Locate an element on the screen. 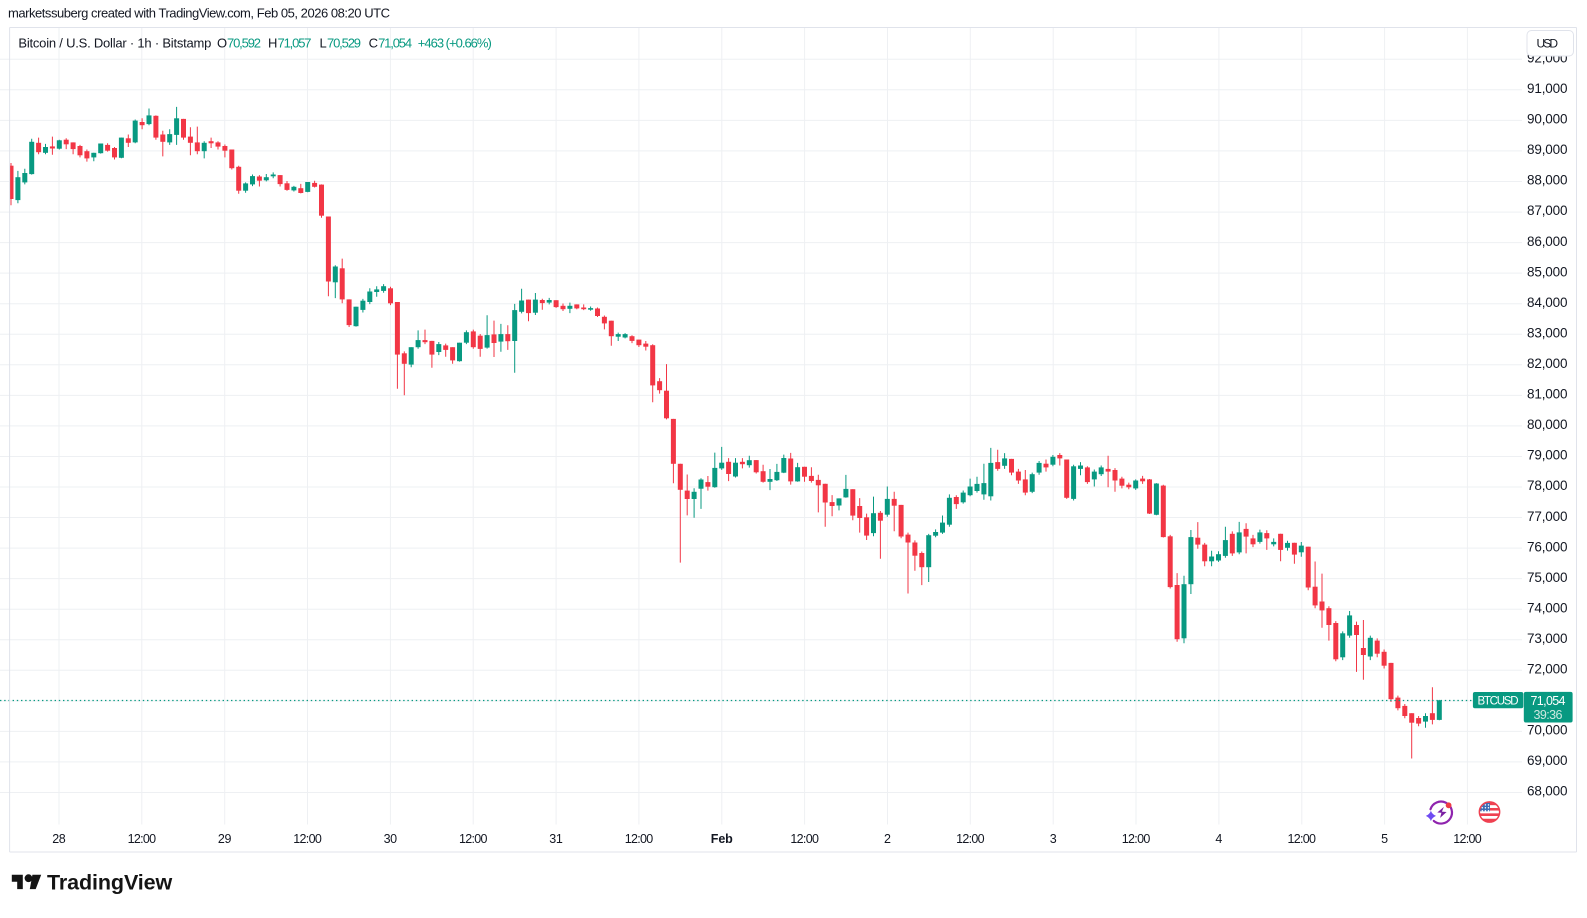  svg-text: +463 (+0.66%) is located at coordinates (455, 43).